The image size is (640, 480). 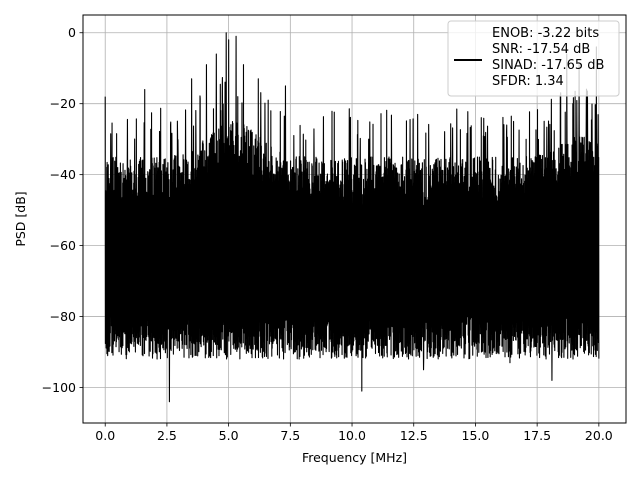 What do you see at coordinates (290, 435) in the screenshot?
I see `x-tick-label: 7.5` at bounding box center [290, 435].